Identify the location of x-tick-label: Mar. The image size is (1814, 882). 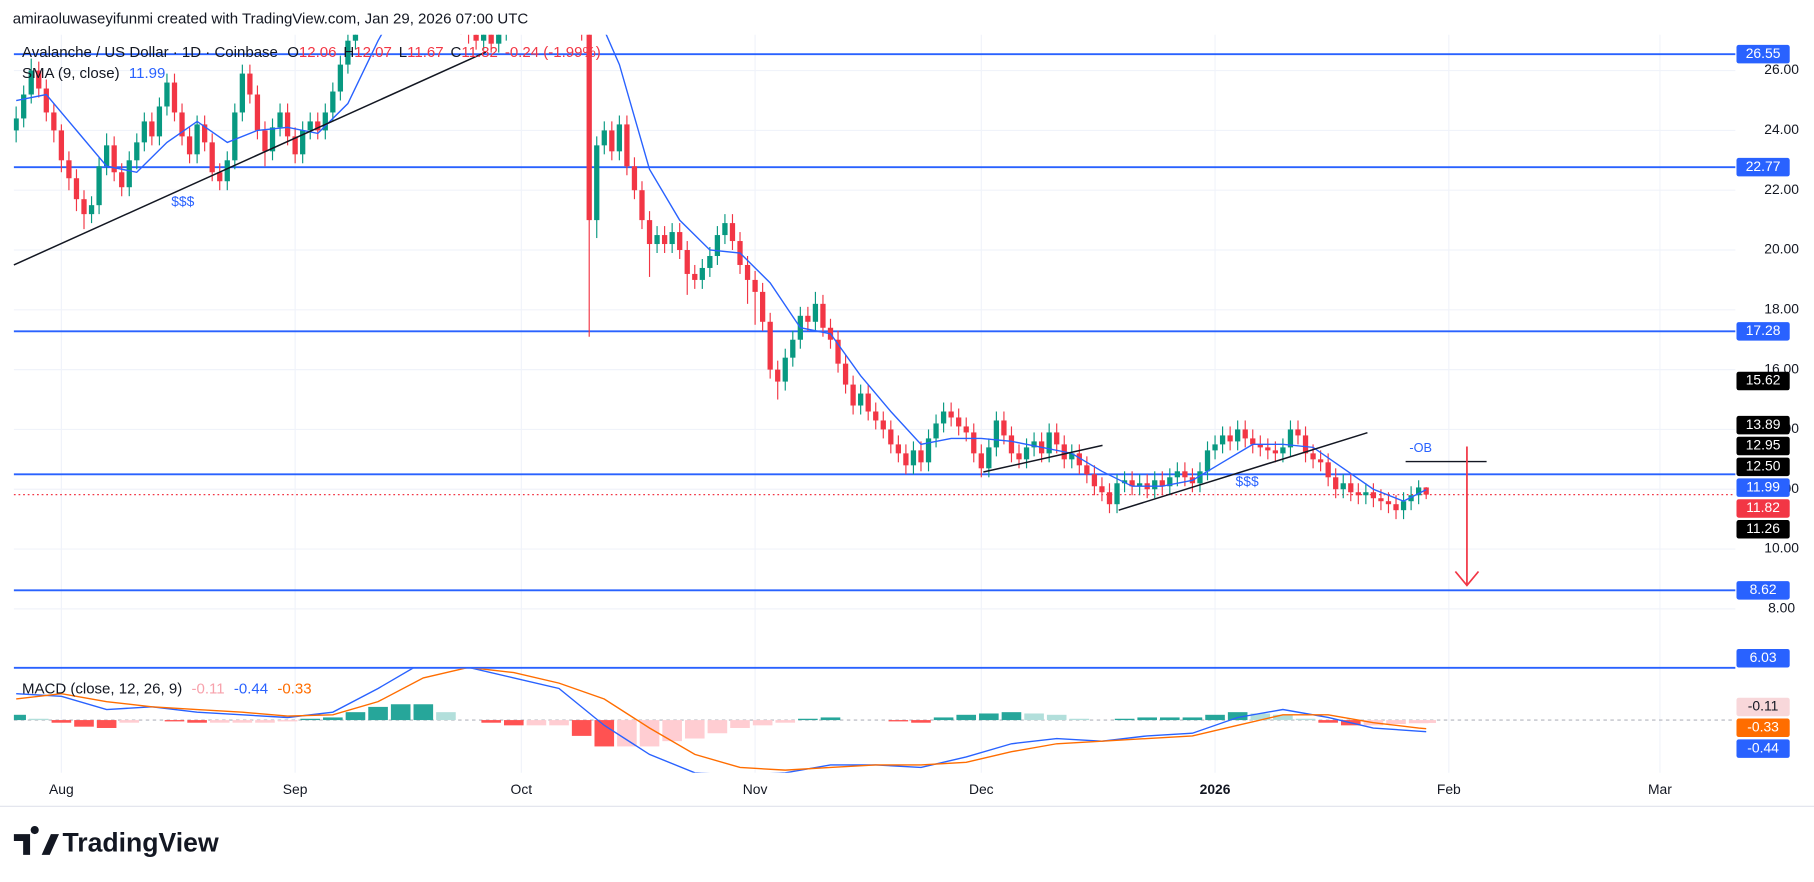
(1660, 789).